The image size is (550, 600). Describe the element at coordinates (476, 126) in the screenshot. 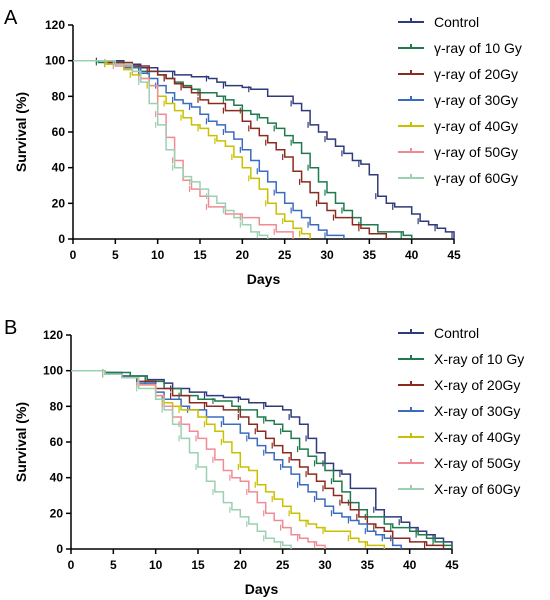

I see `panel-a-legend-label: γ-ray of 40Gy` at that location.